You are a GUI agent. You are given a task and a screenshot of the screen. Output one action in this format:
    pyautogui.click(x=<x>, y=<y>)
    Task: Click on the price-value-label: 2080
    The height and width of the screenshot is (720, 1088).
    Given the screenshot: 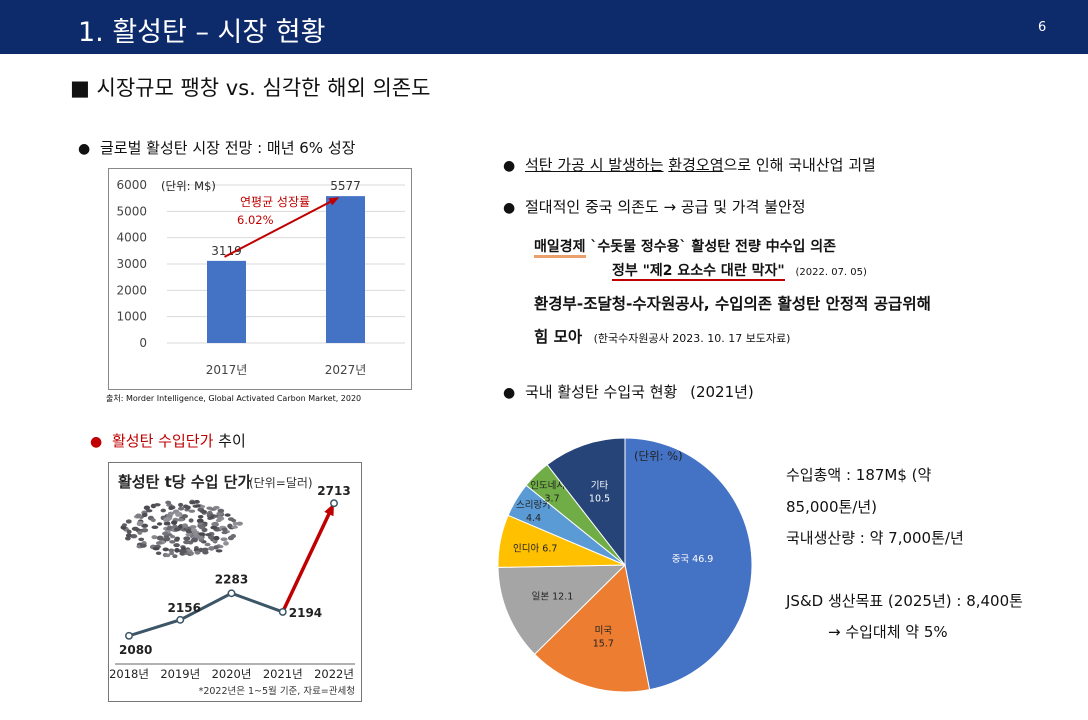 What is the action you would take?
    pyautogui.click(x=135, y=650)
    